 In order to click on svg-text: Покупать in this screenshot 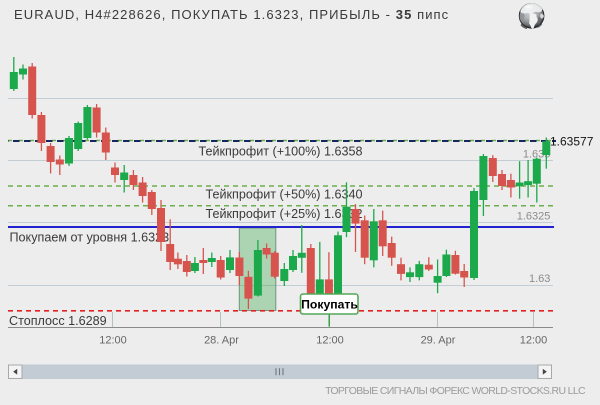, I will do `click(329, 305)`.